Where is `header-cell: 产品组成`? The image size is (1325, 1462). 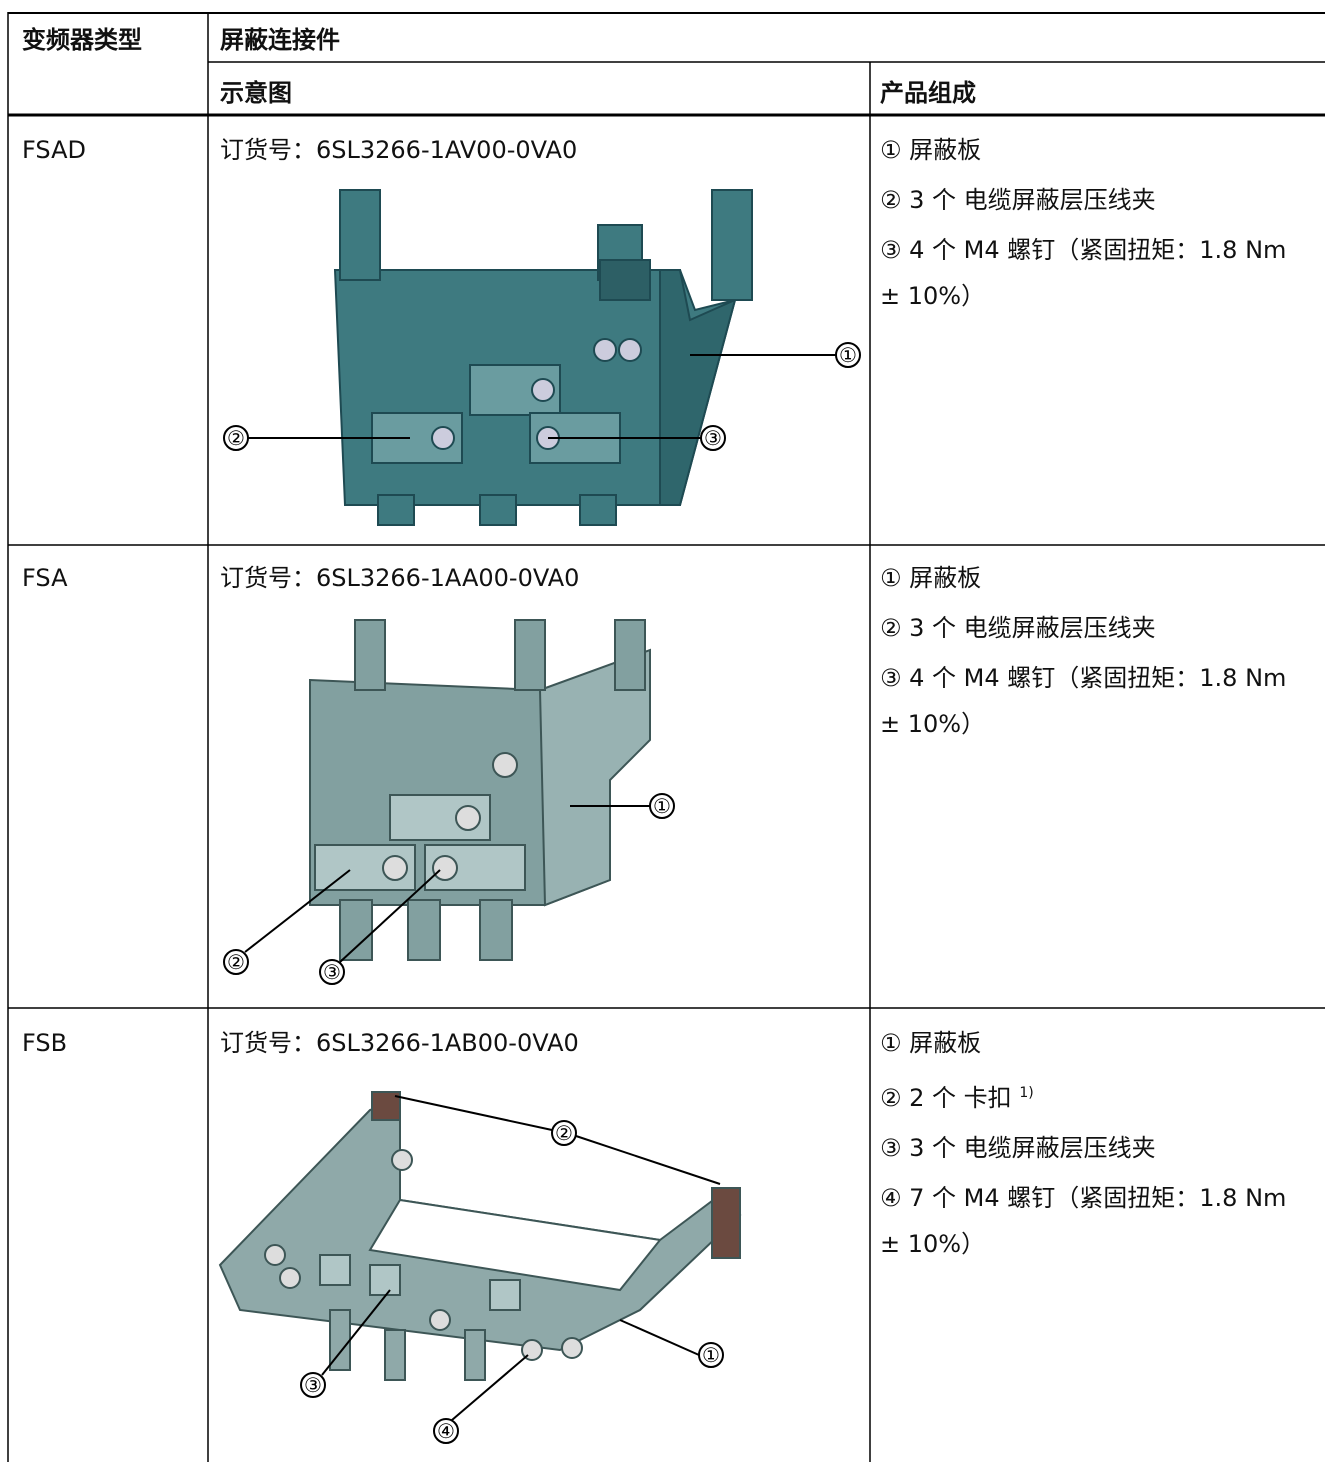
header-cell: 产品组成 is located at coordinates (928, 93).